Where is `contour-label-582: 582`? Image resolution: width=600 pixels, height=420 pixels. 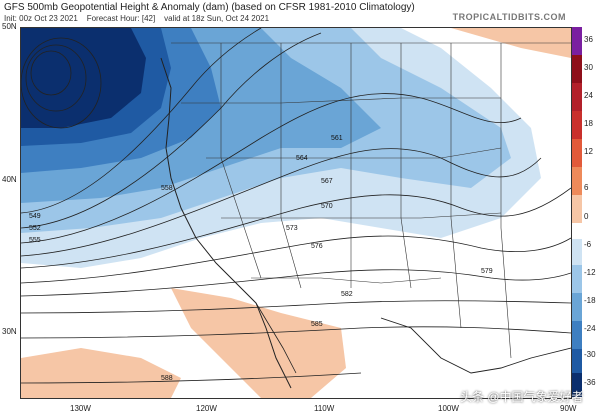 contour-label-582: 582 is located at coordinates (347, 294).